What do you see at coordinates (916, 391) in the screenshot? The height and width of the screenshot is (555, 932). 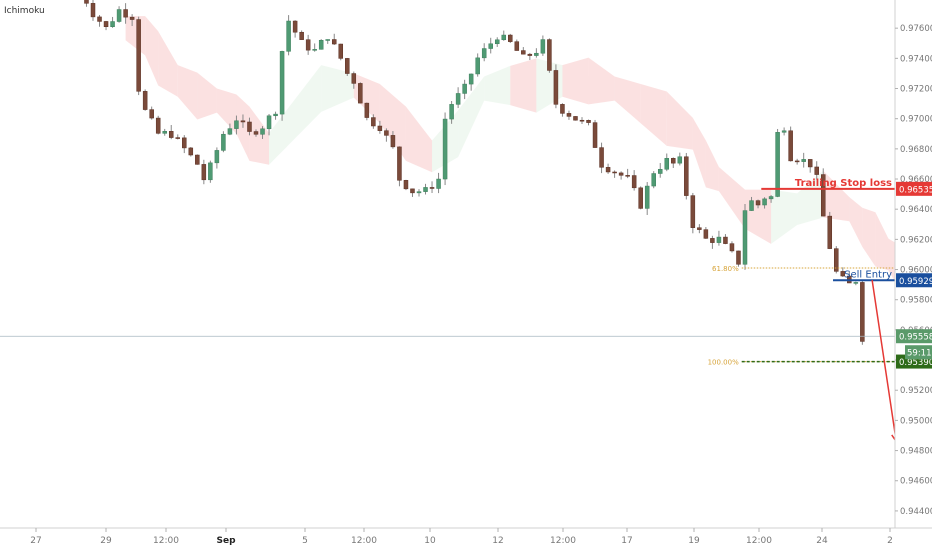 I see `y-tick-label-12: 0.95200` at bounding box center [916, 391].